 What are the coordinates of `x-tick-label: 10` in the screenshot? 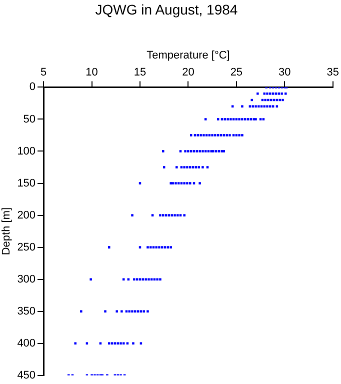 It's located at (92, 72).